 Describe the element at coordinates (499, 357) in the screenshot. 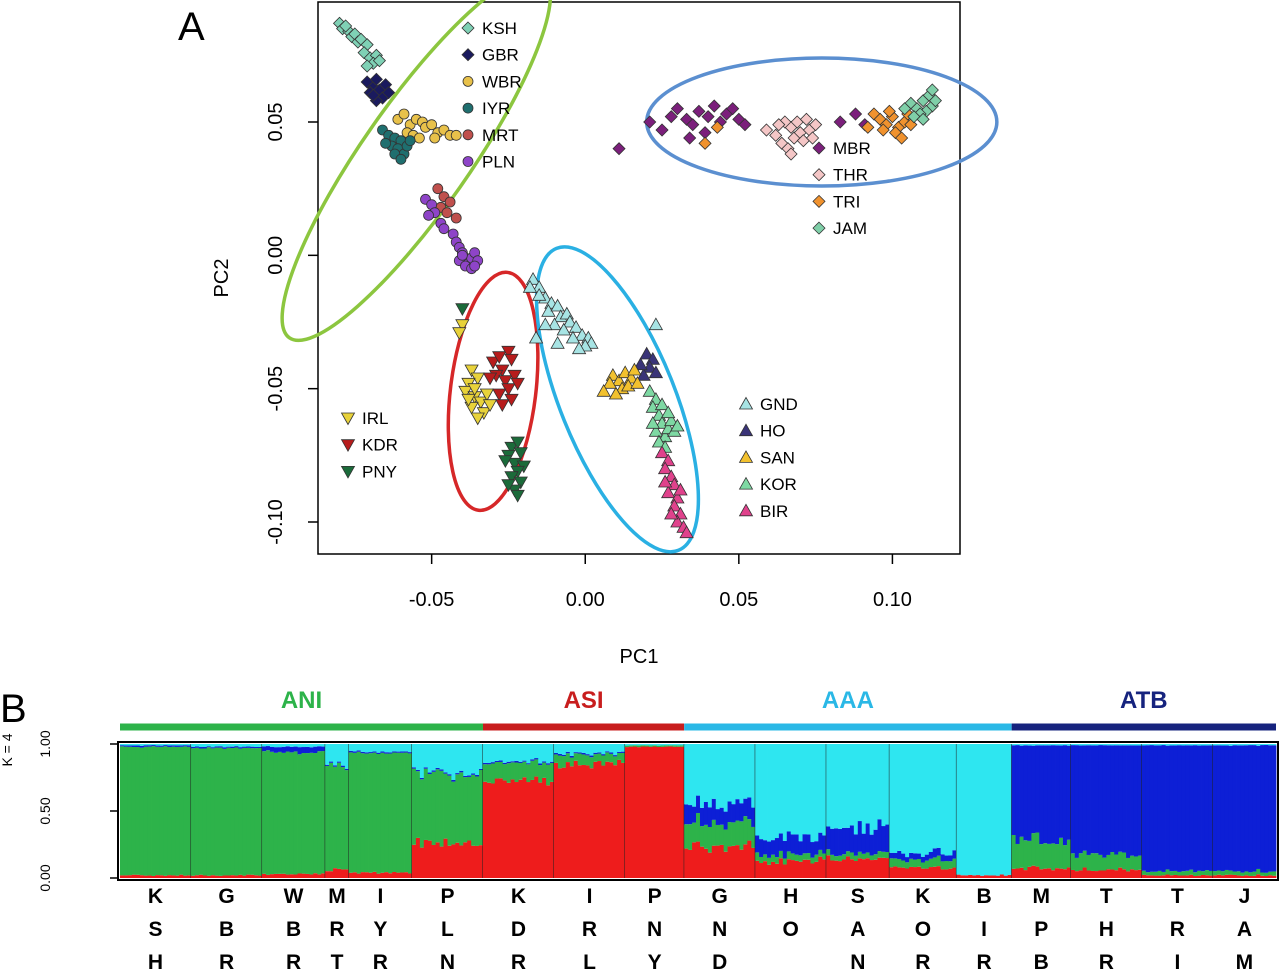

I see `pca-point-kdr` at that location.